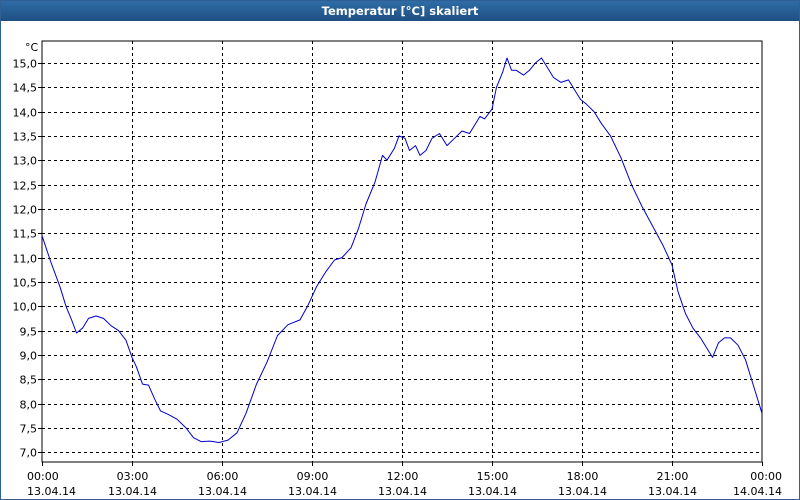 Image resolution: width=800 pixels, height=500 pixels. I want to click on x-tick-time-label: 15:00, so click(493, 476).